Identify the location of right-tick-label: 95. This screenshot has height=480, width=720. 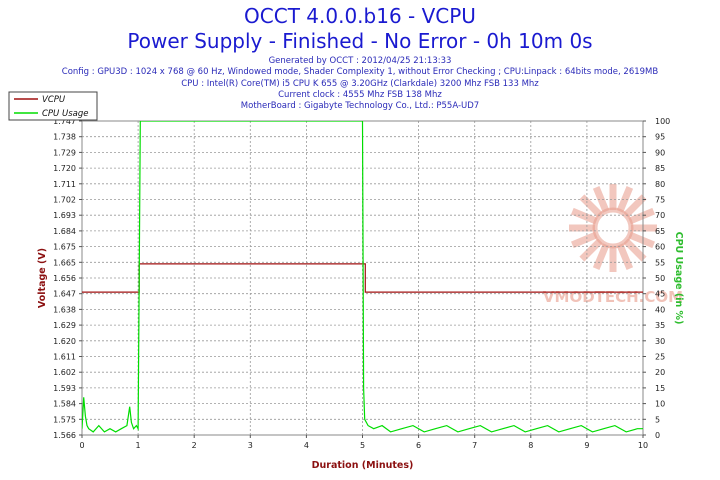
(660, 137).